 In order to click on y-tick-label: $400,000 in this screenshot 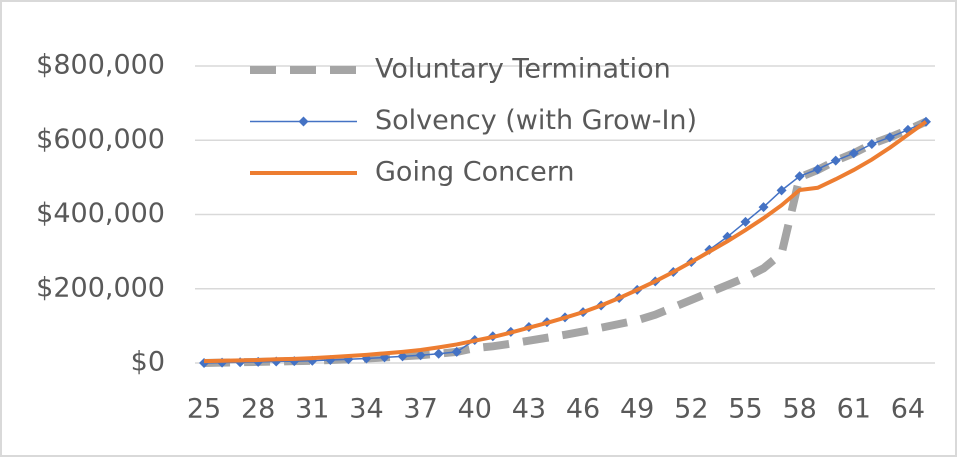, I will do `click(100, 213)`.